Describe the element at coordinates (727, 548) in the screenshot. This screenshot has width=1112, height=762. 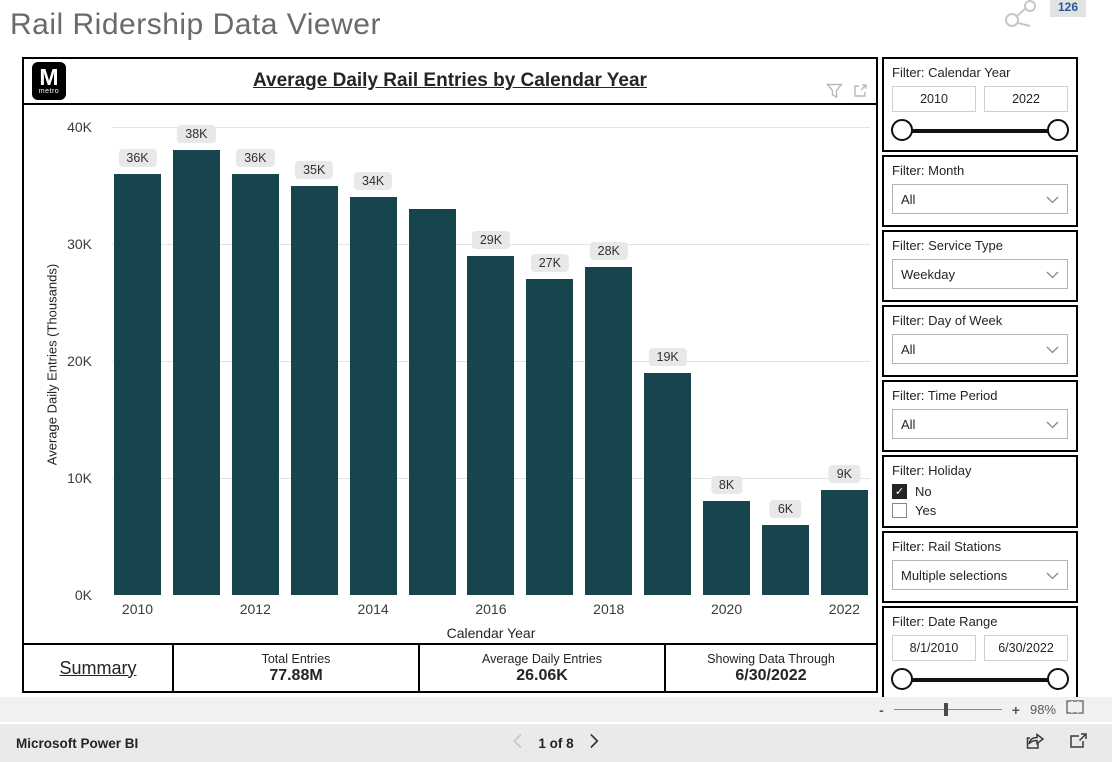
I see `bar-2020` at that location.